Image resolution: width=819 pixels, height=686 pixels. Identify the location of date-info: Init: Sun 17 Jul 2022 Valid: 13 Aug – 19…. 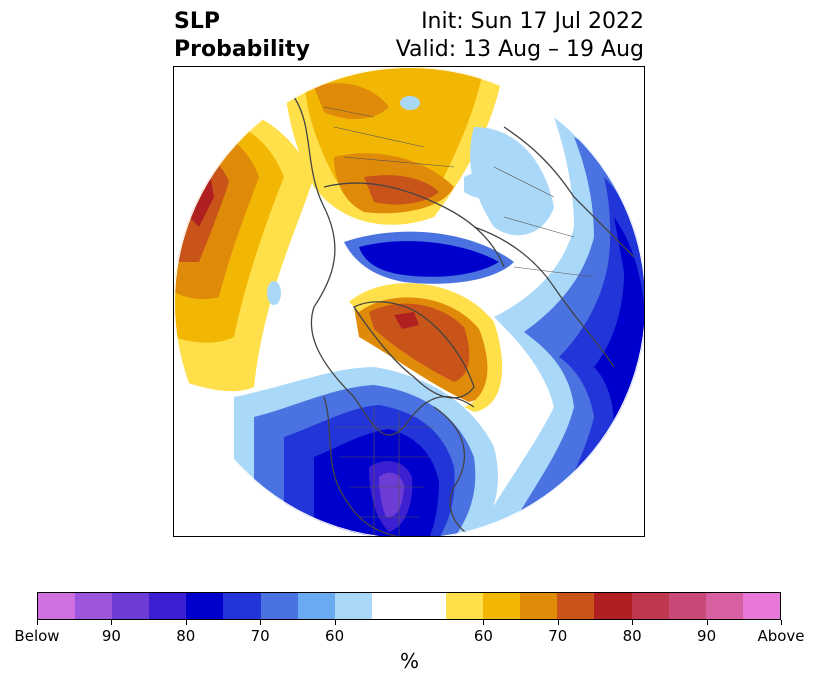
(520, 36).